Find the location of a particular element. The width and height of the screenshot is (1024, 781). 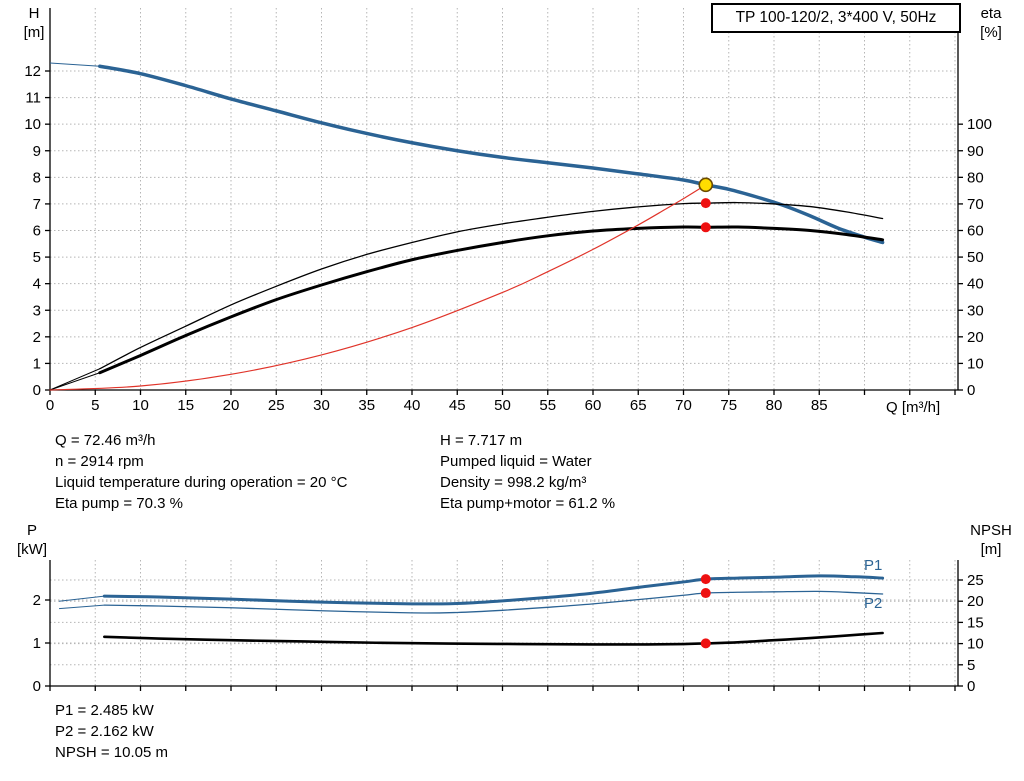

svg-text: 4 is located at coordinates (37, 284).